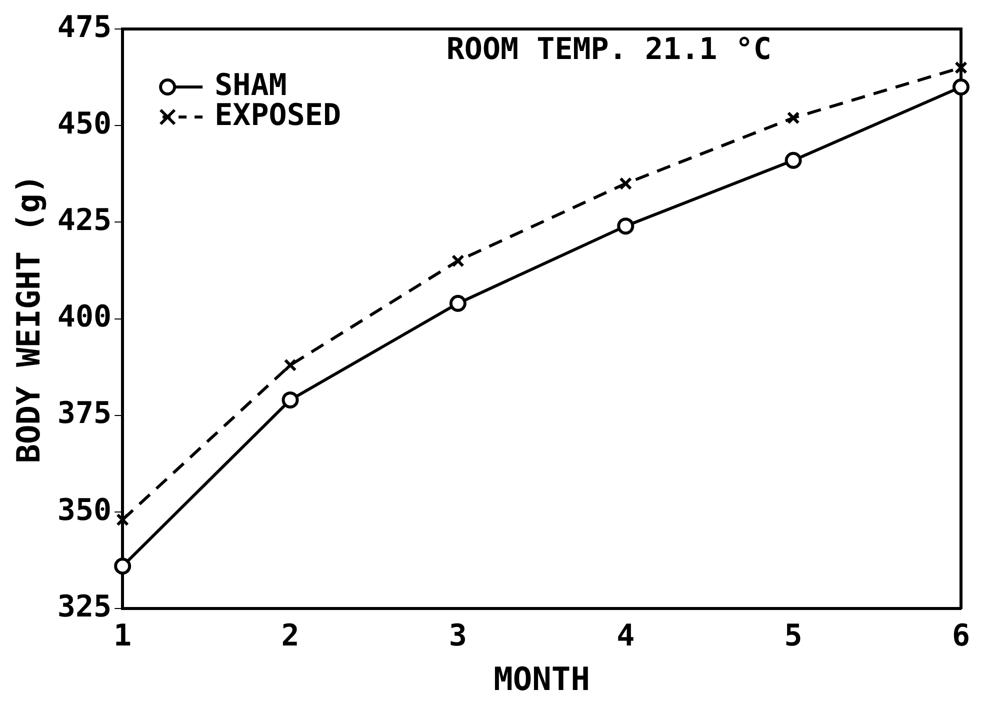 This screenshot has height=713, width=997. I want to click on y-tick-label: 450, so click(84, 124).